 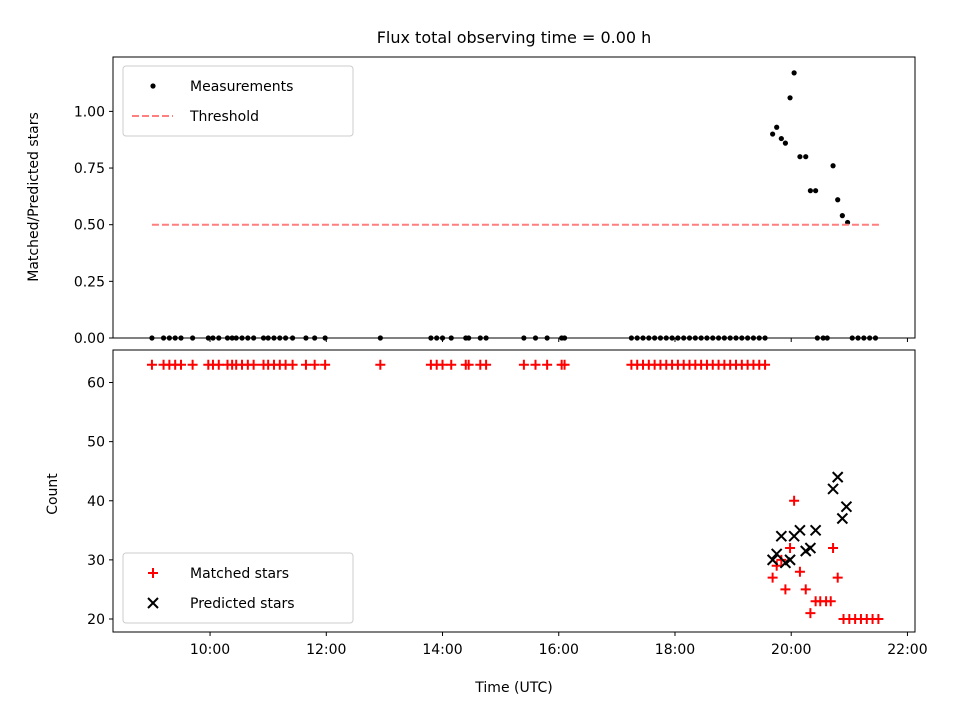 What do you see at coordinates (442, 650) in the screenshot?
I see `x-tick-label: 14:00` at bounding box center [442, 650].